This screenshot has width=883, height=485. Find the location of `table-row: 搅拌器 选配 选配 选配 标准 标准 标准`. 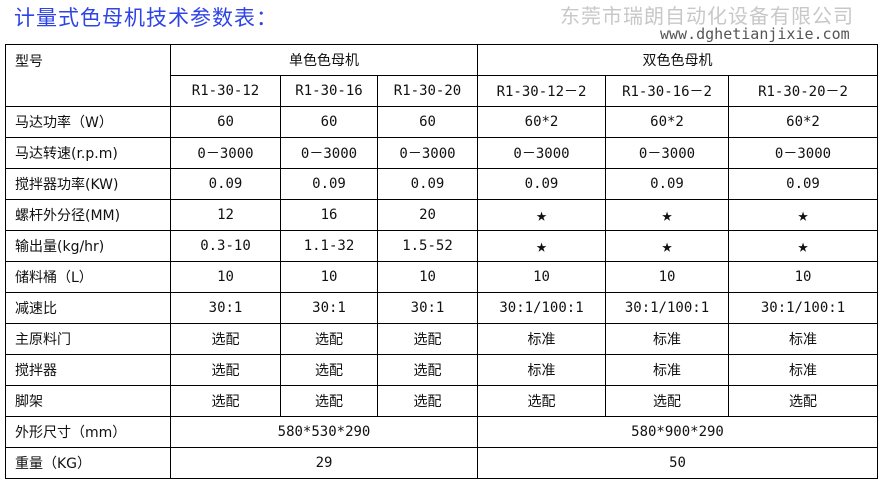

table-row: 搅拌器 选配 选配 选配 标准 标准 标准 is located at coordinates (441, 370).